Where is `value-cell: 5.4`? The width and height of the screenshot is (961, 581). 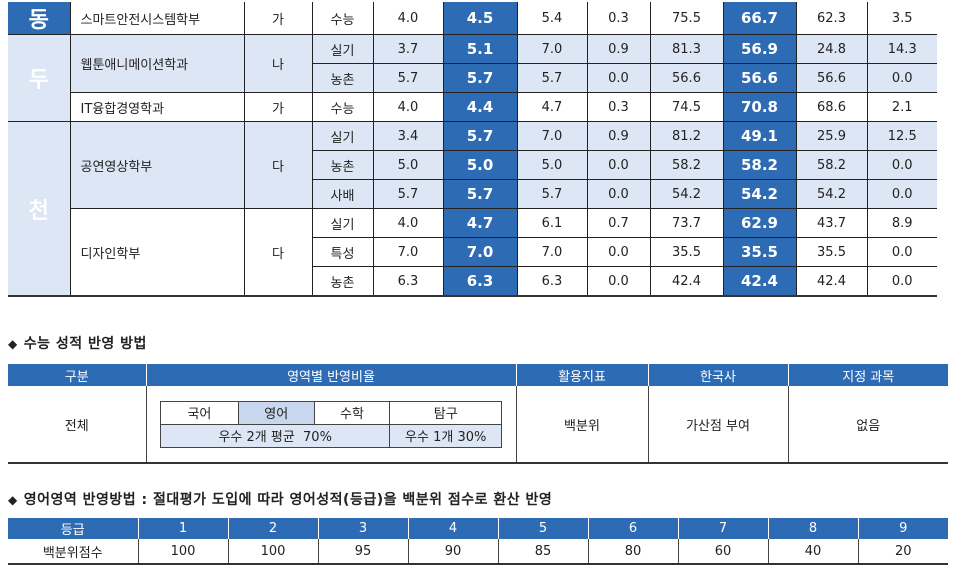 value-cell: 5.4 is located at coordinates (552, 18).